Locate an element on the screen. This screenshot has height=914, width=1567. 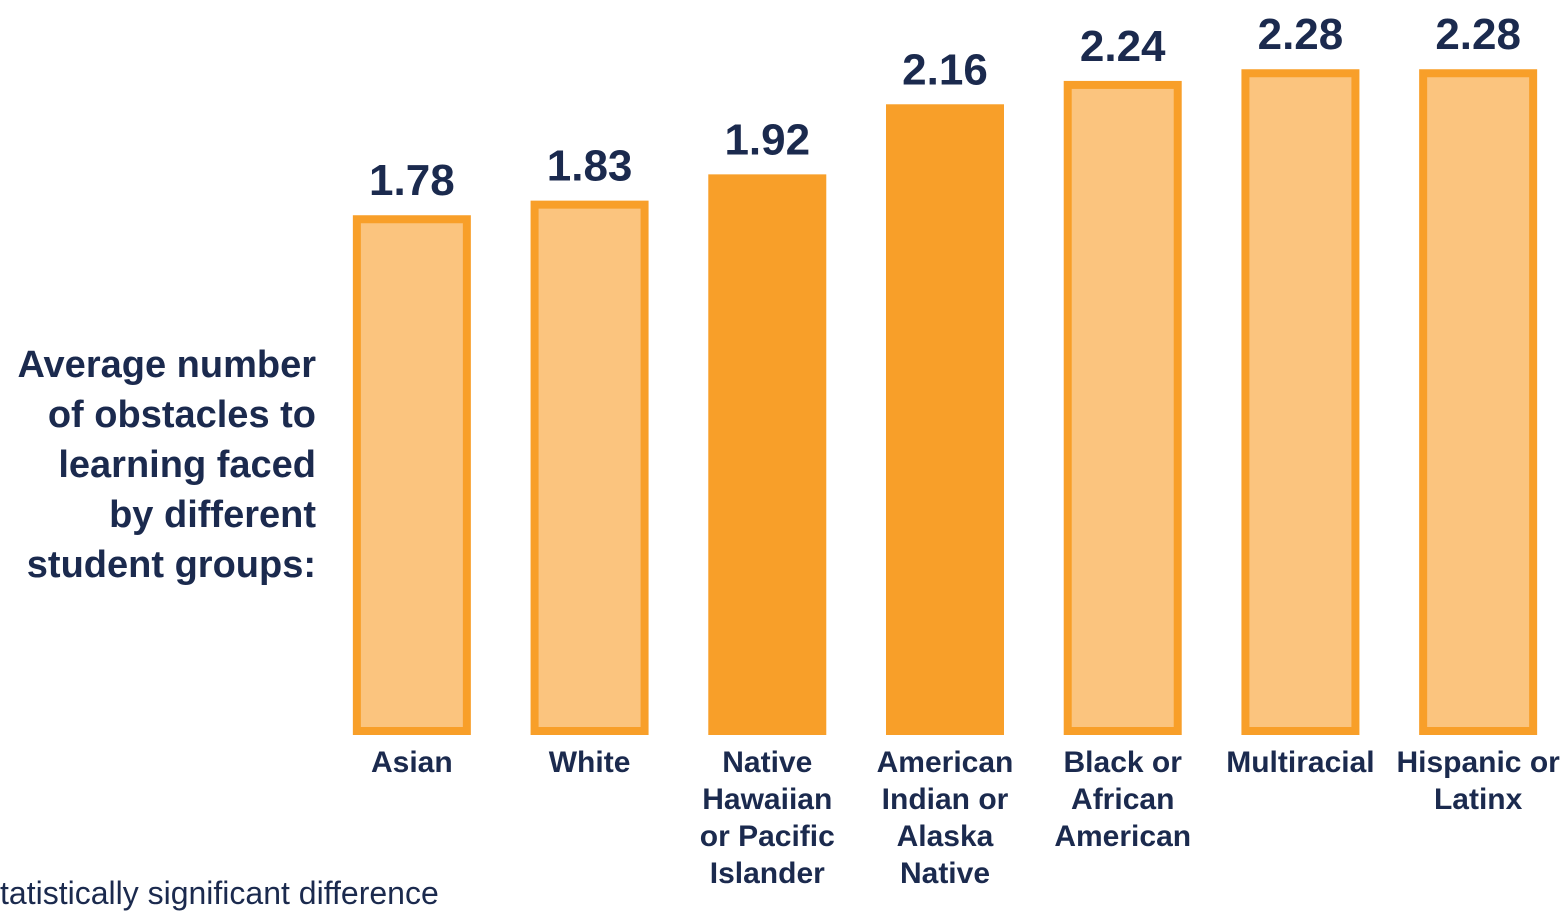
axis-title: learning faced is located at coordinates (187, 465).